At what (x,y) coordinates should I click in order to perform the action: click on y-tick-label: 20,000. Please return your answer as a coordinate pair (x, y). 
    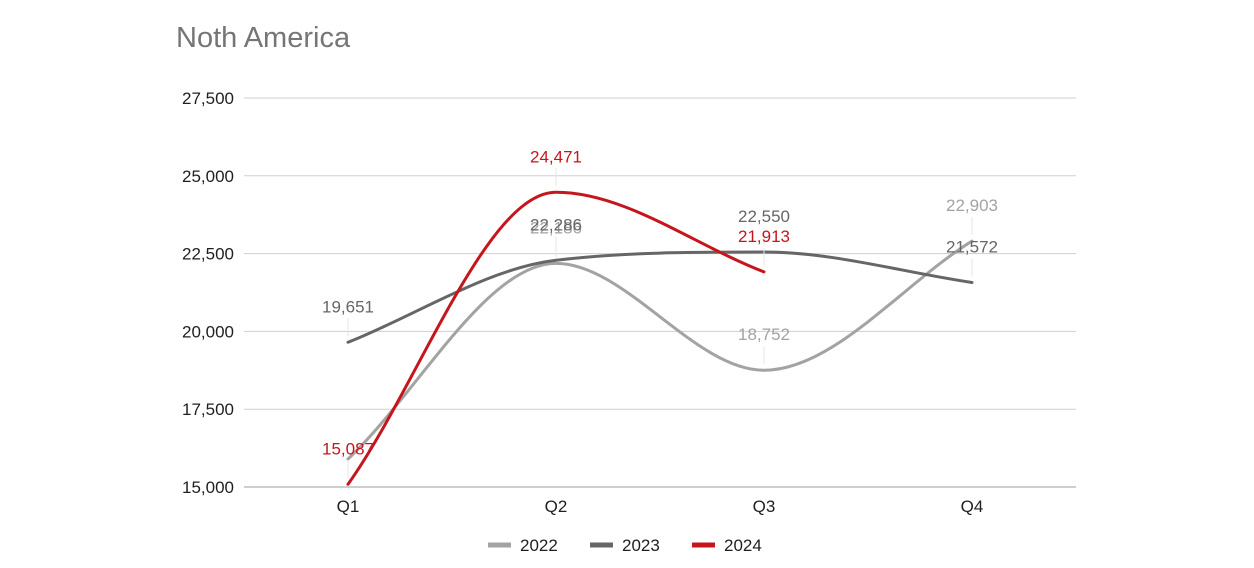
    Looking at the image, I should click on (208, 331).